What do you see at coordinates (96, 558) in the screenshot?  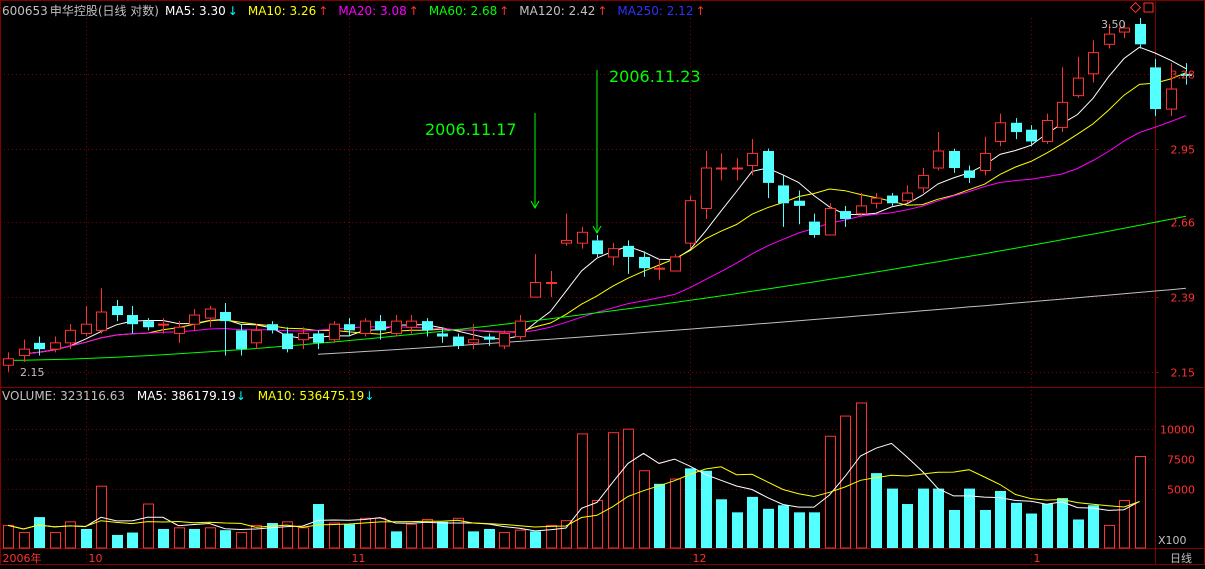 I see `date-label: 10` at bounding box center [96, 558].